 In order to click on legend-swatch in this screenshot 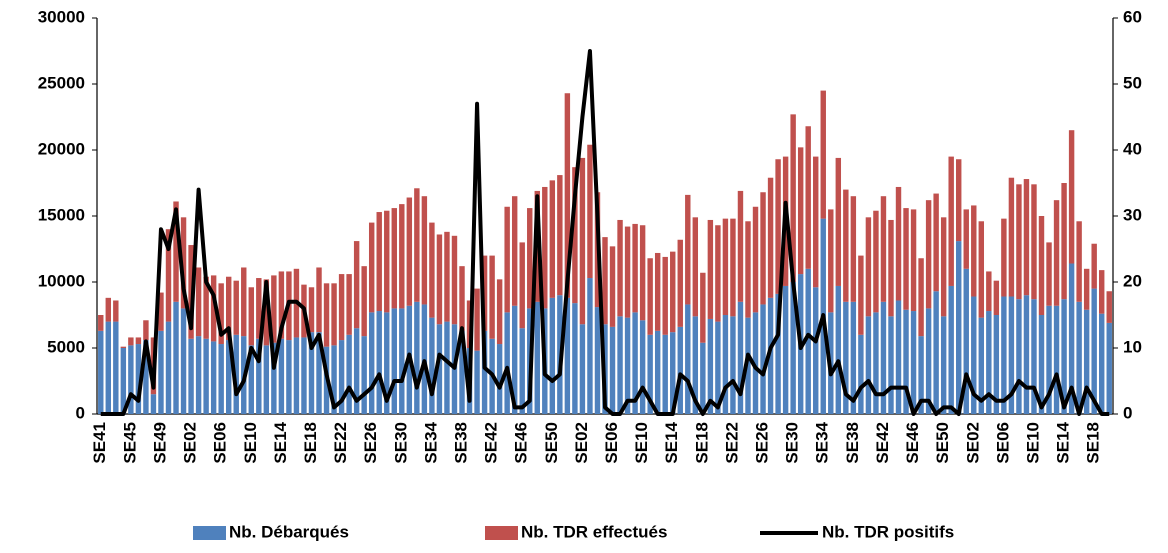, I will do `click(501, 533)`.